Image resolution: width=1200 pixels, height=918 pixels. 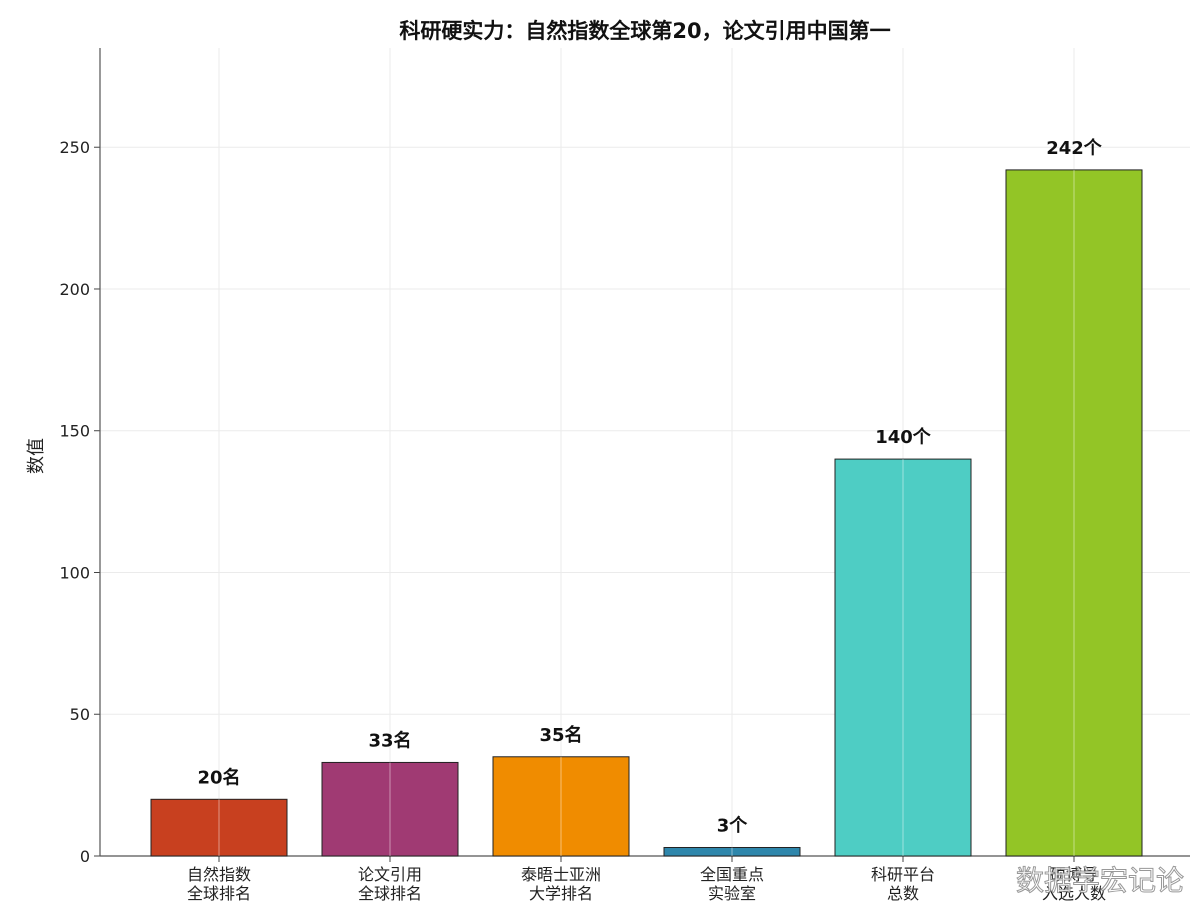 What do you see at coordinates (1074, 874) in the screenshot?
I see `x-tick-label: 硕博导` at bounding box center [1074, 874].